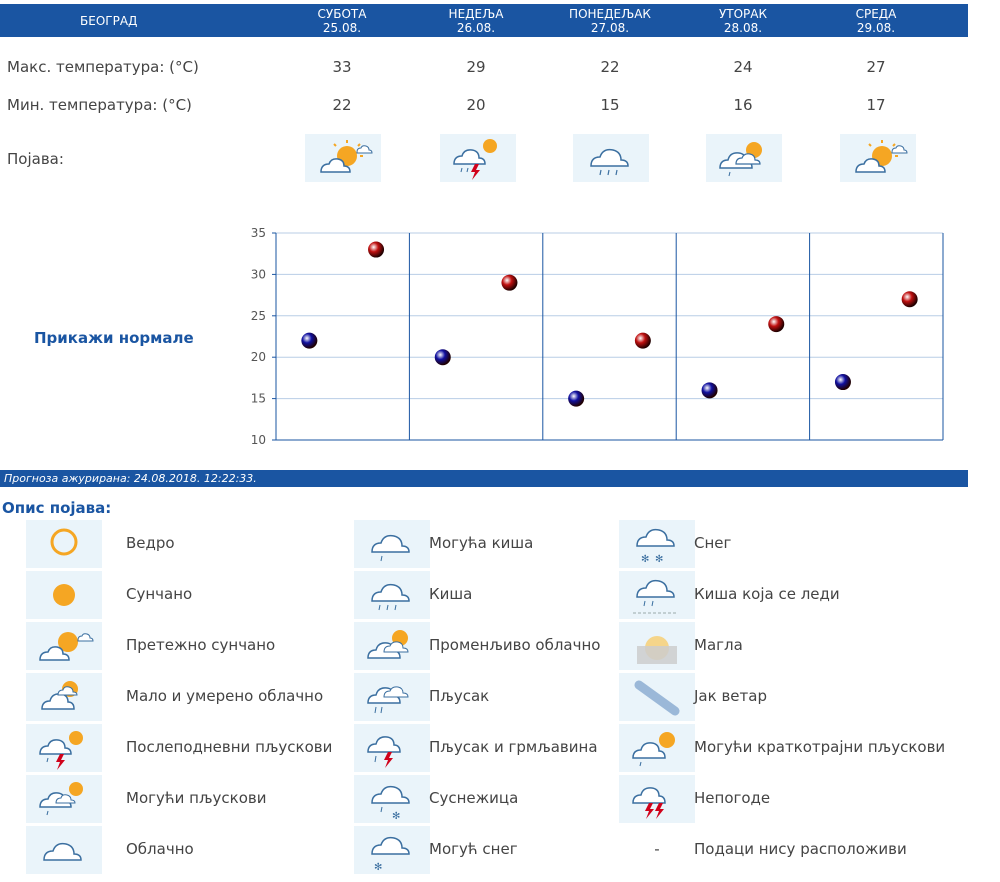 The width and height of the screenshot is (1000, 882). I want to click on legend-item-label: Суснежица, so click(474, 798).